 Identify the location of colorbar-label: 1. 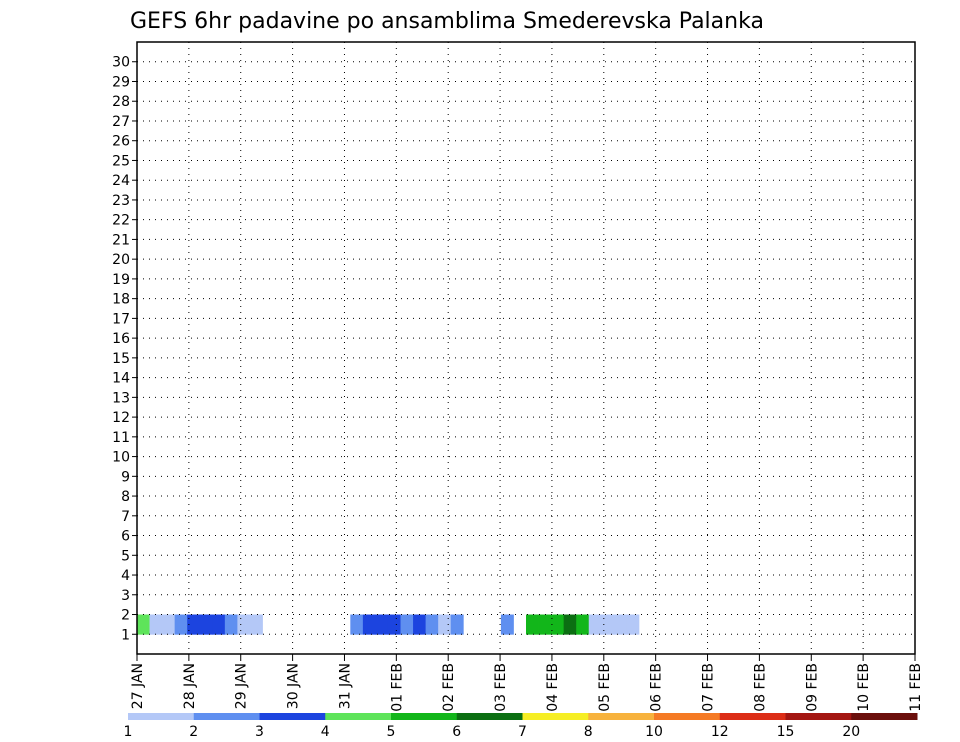
(128, 732).